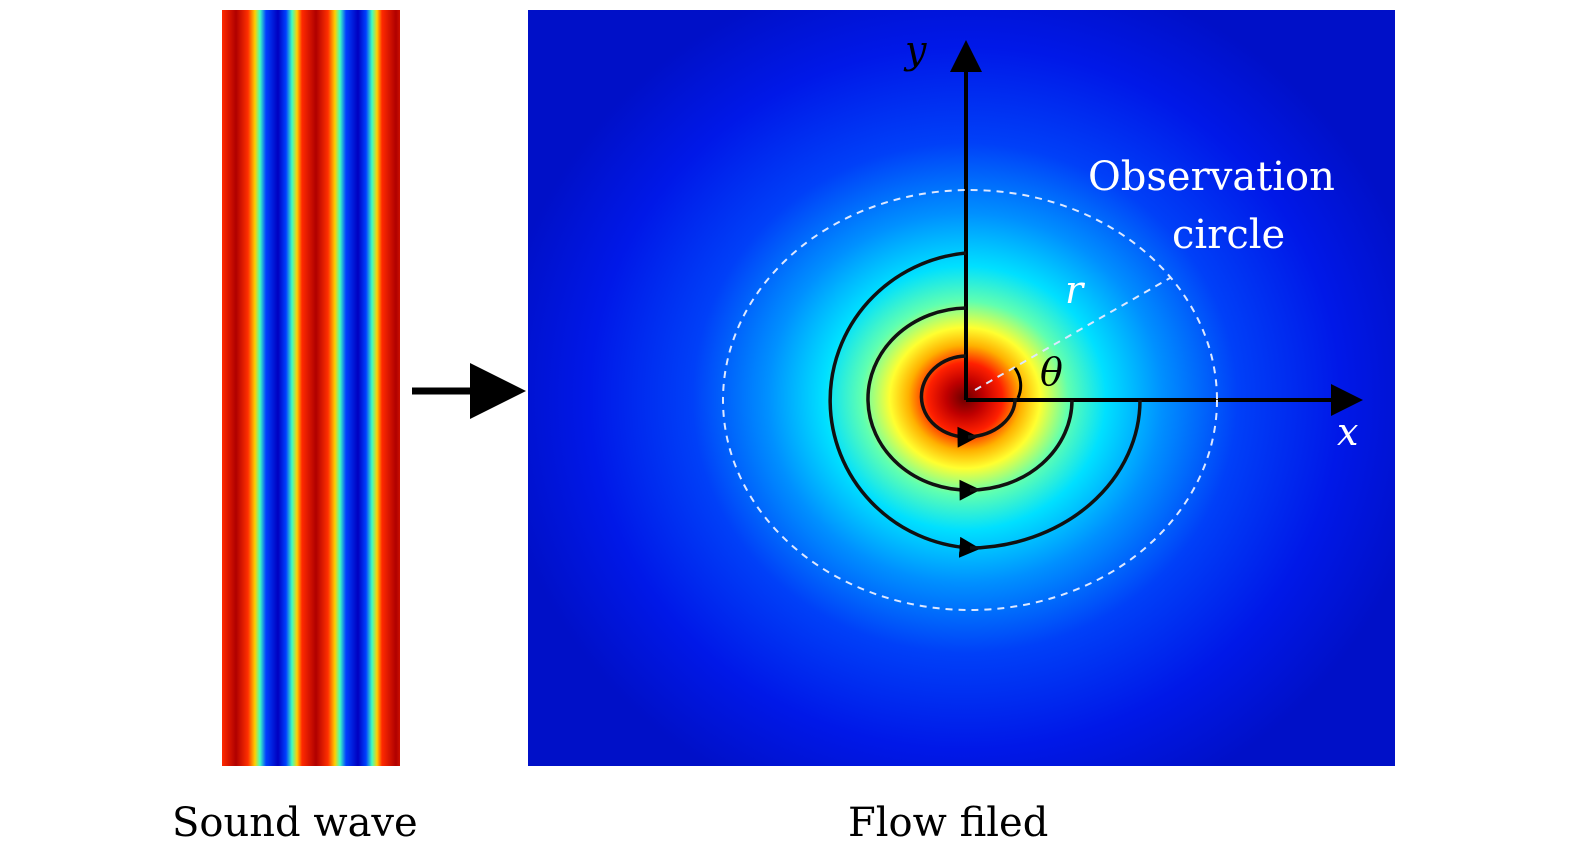  What do you see at coordinates (948, 823) in the screenshot?
I see `flow-field-caption: Flow filed` at bounding box center [948, 823].